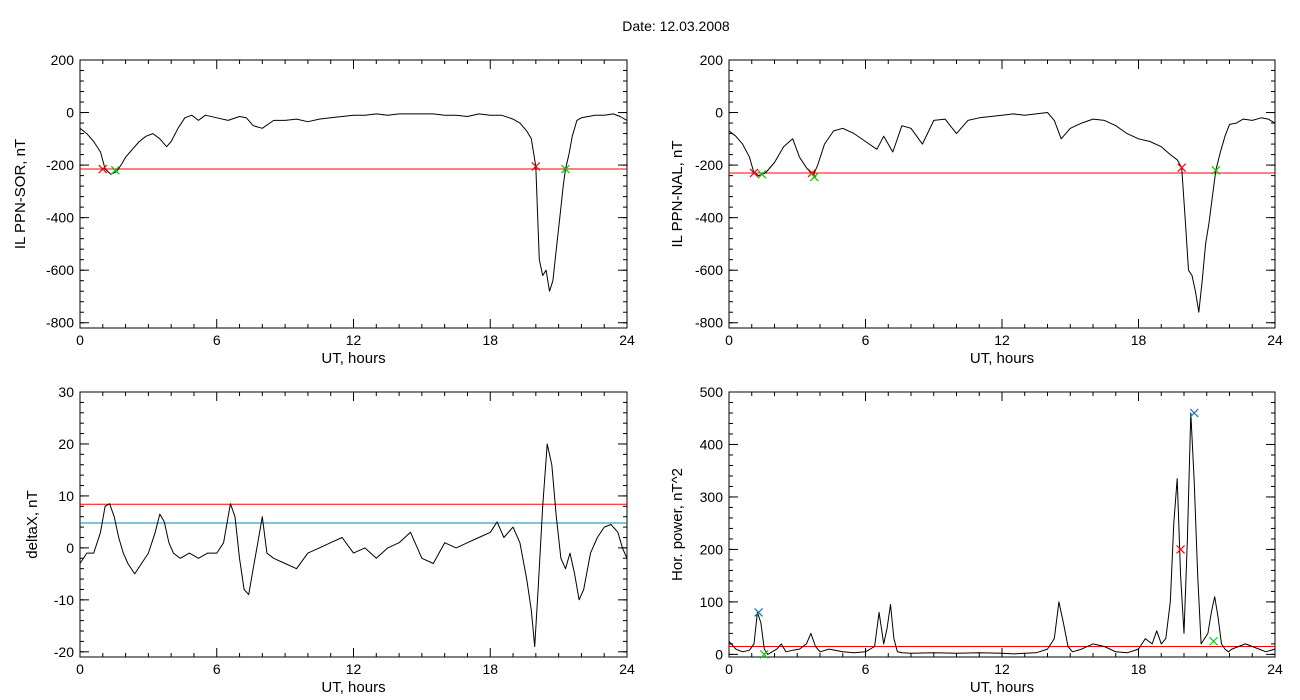  What do you see at coordinates (66, 496) in the screenshot?
I see `y-tick-label: 10` at bounding box center [66, 496].